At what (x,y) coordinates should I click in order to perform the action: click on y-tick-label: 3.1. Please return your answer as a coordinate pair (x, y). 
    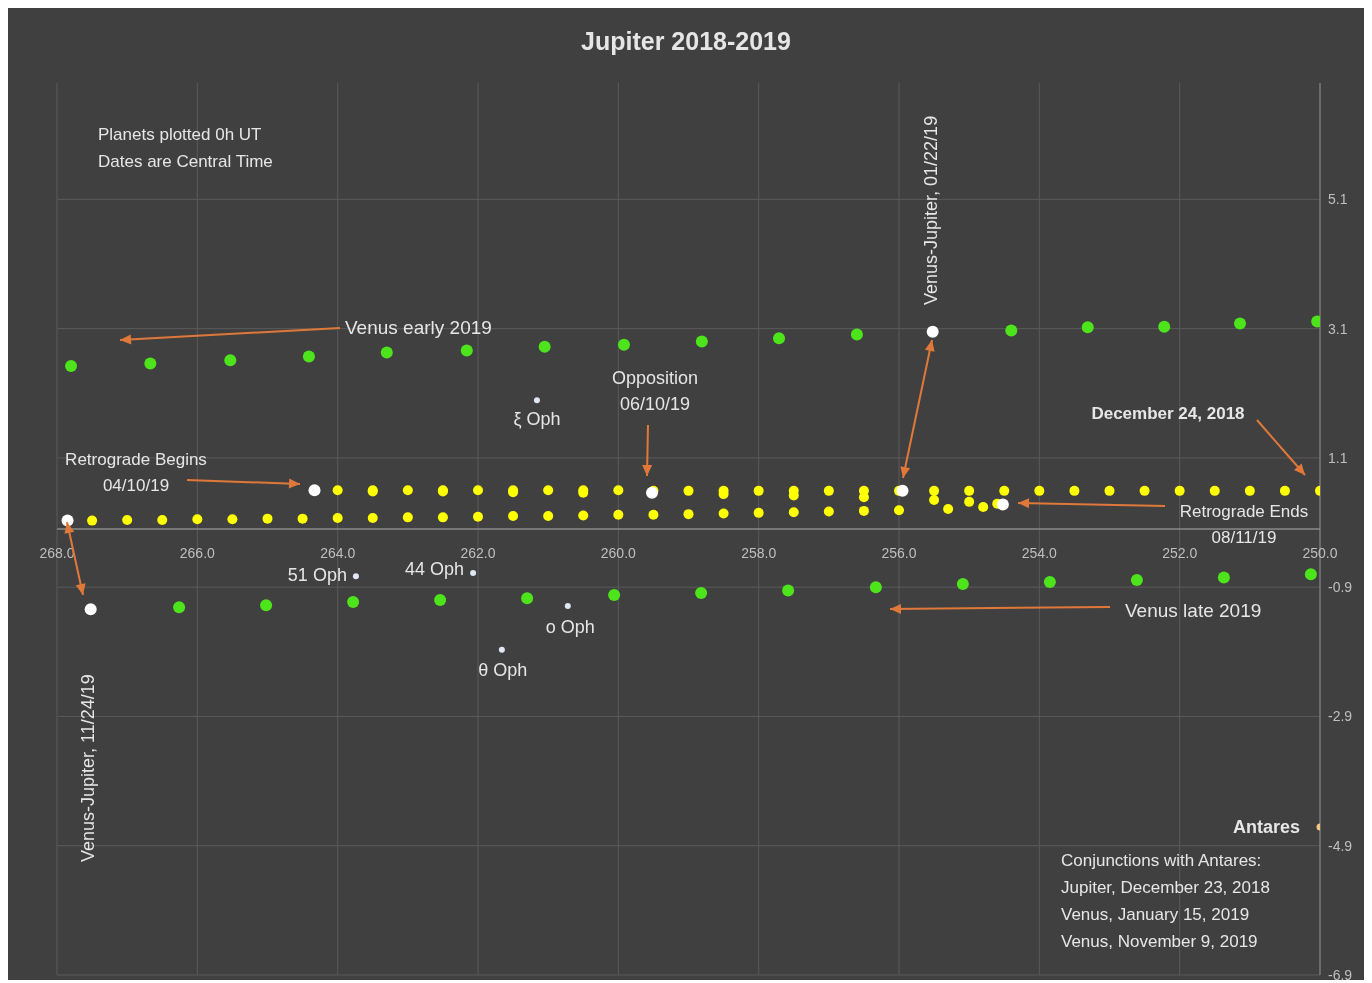
    Looking at the image, I should click on (1338, 328).